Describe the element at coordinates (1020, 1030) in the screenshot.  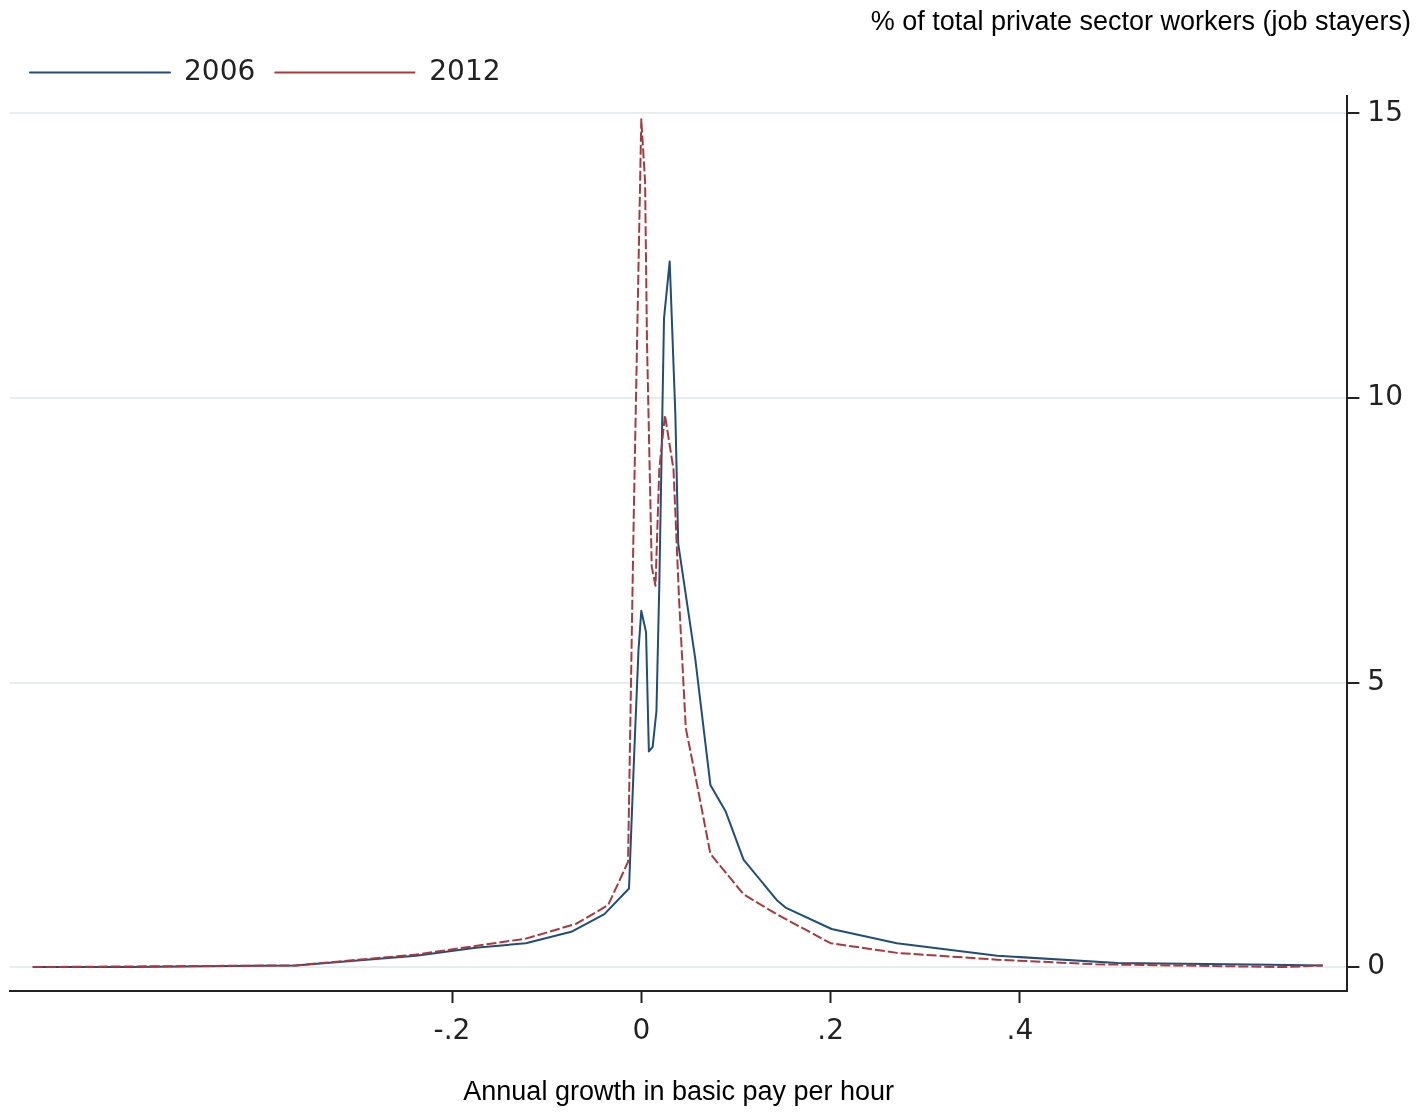
I see `x-tick-label: .4` at that location.